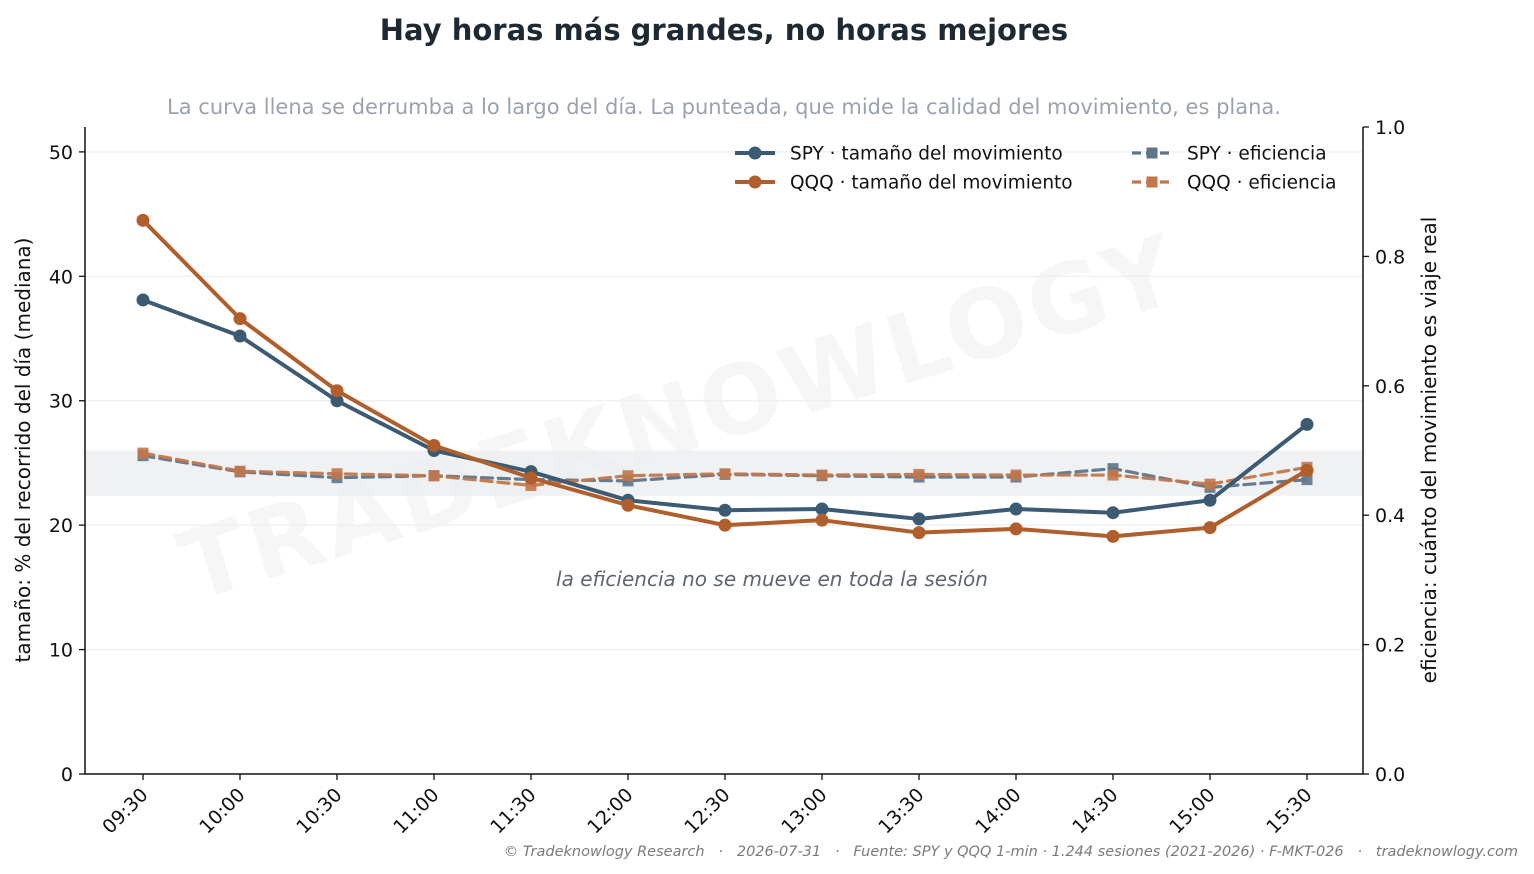 This screenshot has width=1534, height=874. Describe the element at coordinates (610, 811) in the screenshot. I see `x-tick-label-5: 12:00` at that location.